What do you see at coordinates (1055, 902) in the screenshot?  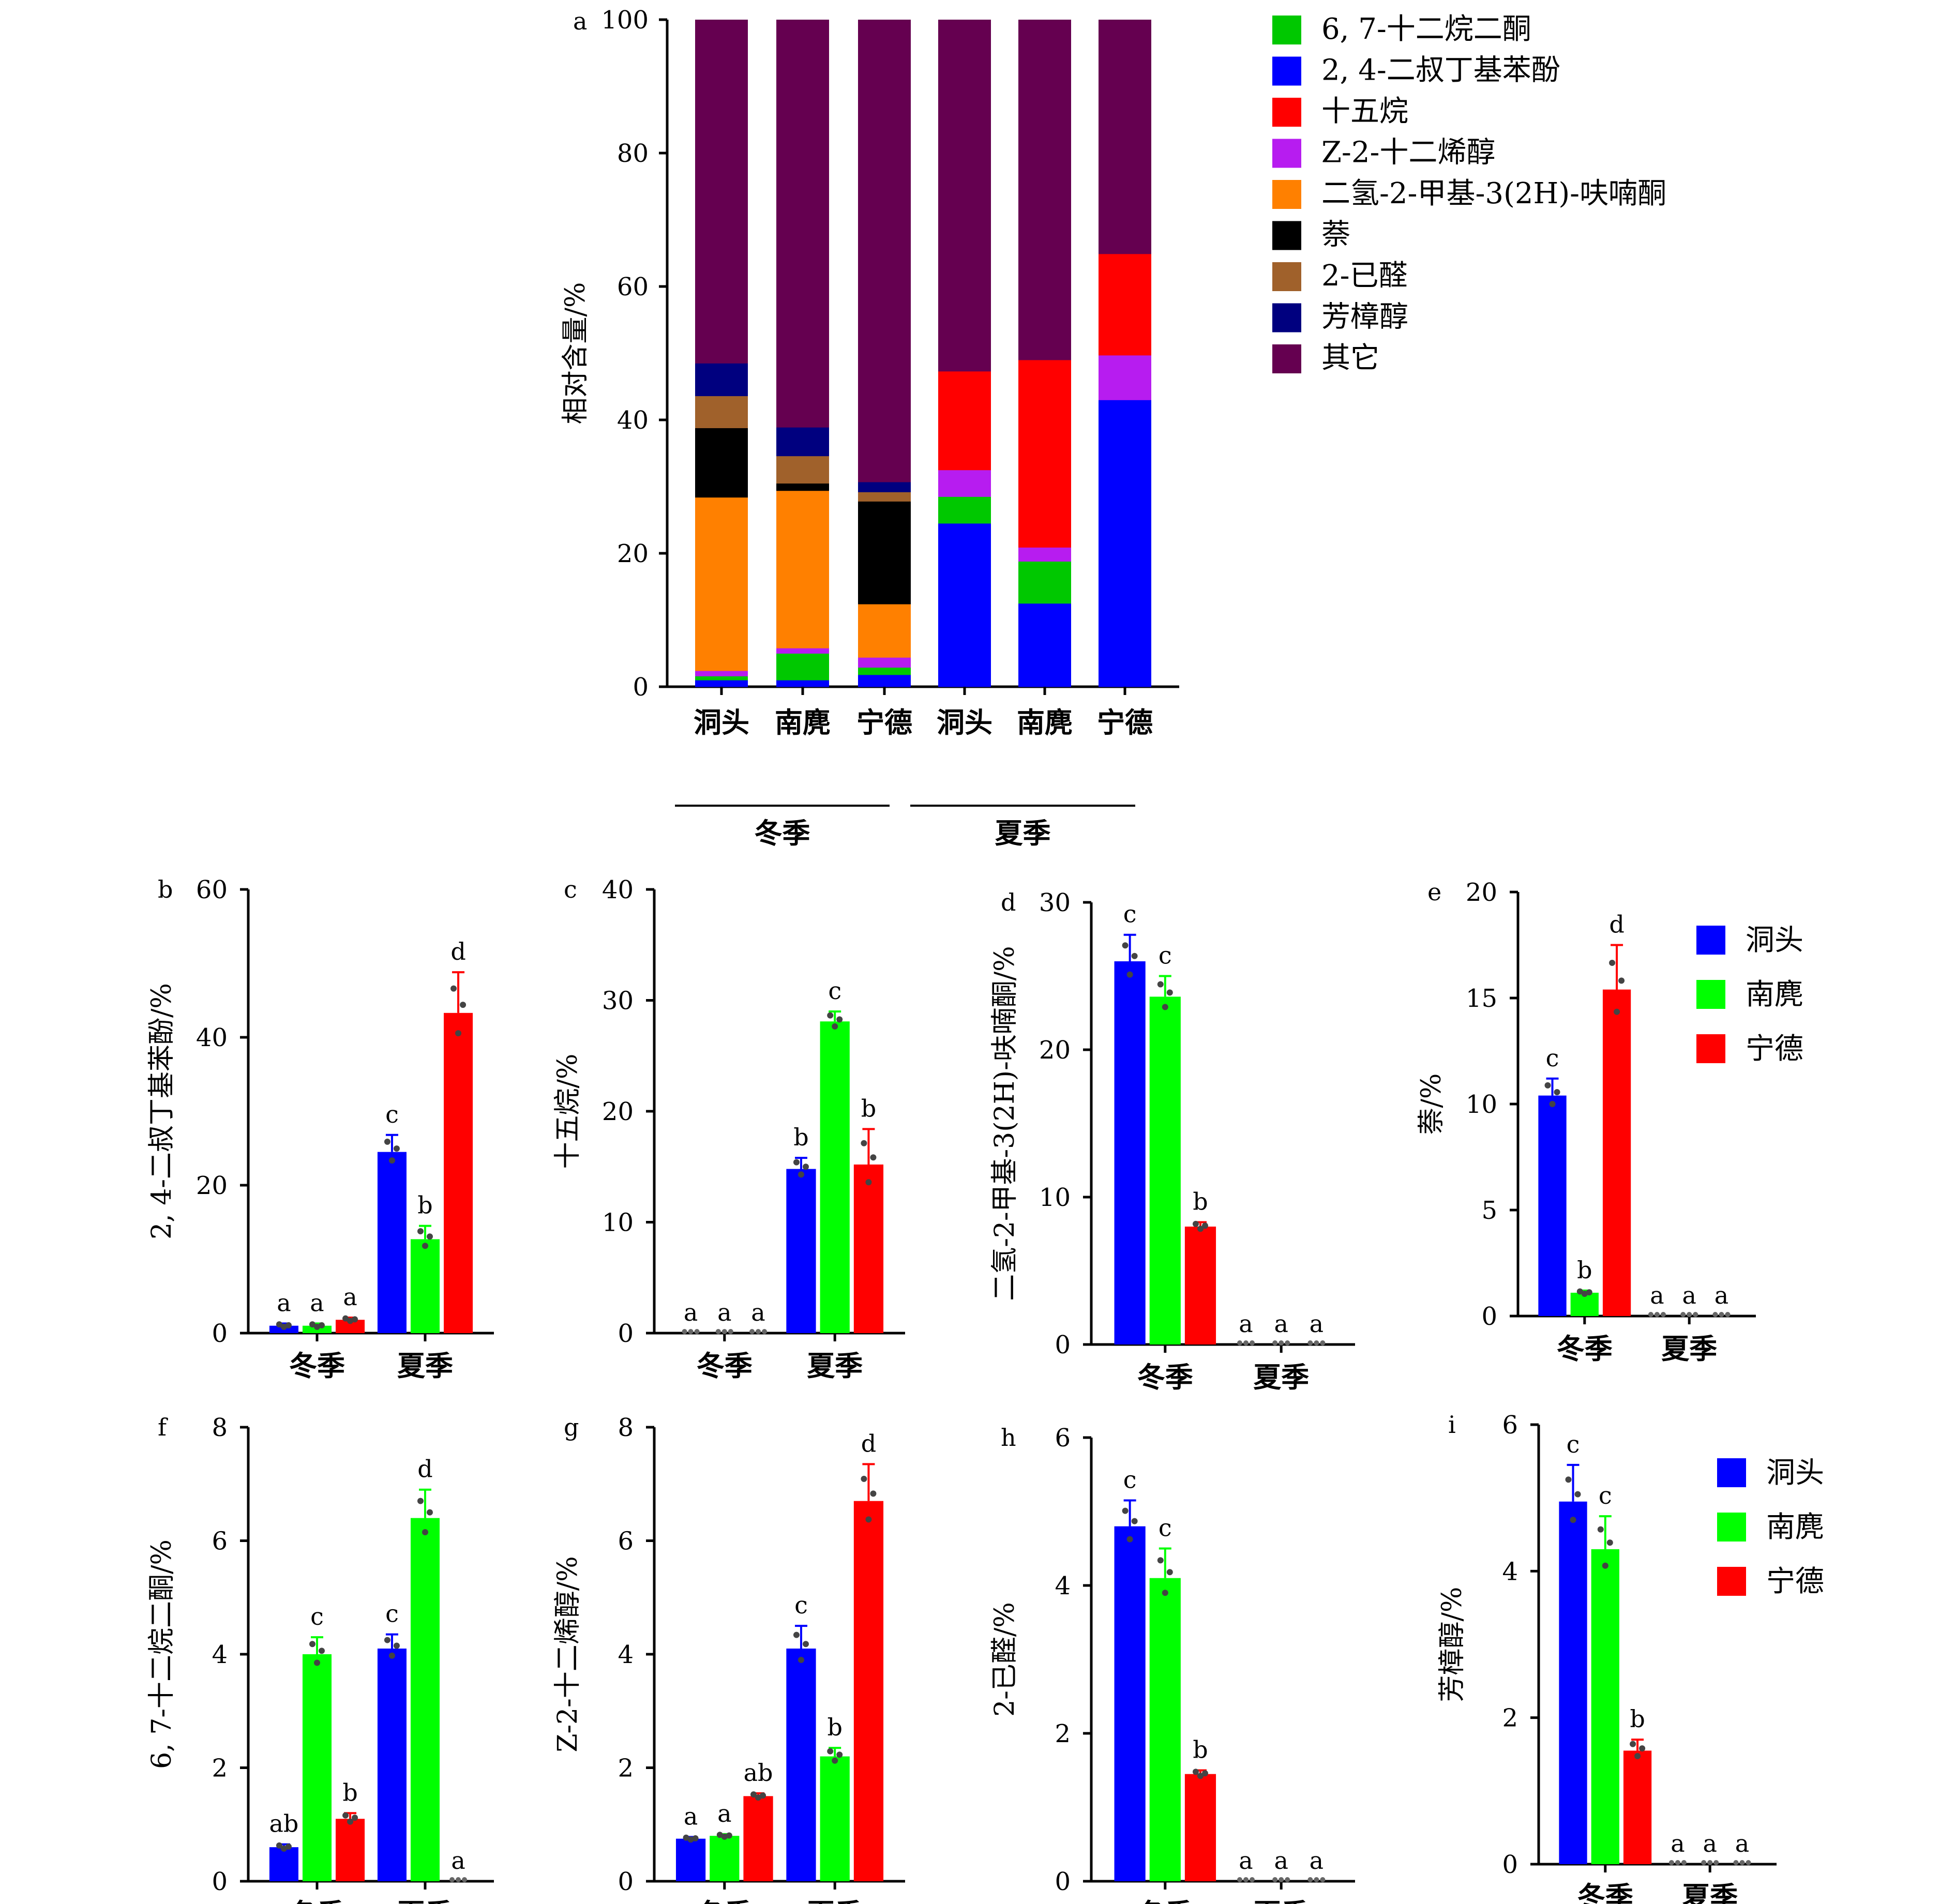 I see `y-tick-label: 30` at bounding box center [1055, 902].